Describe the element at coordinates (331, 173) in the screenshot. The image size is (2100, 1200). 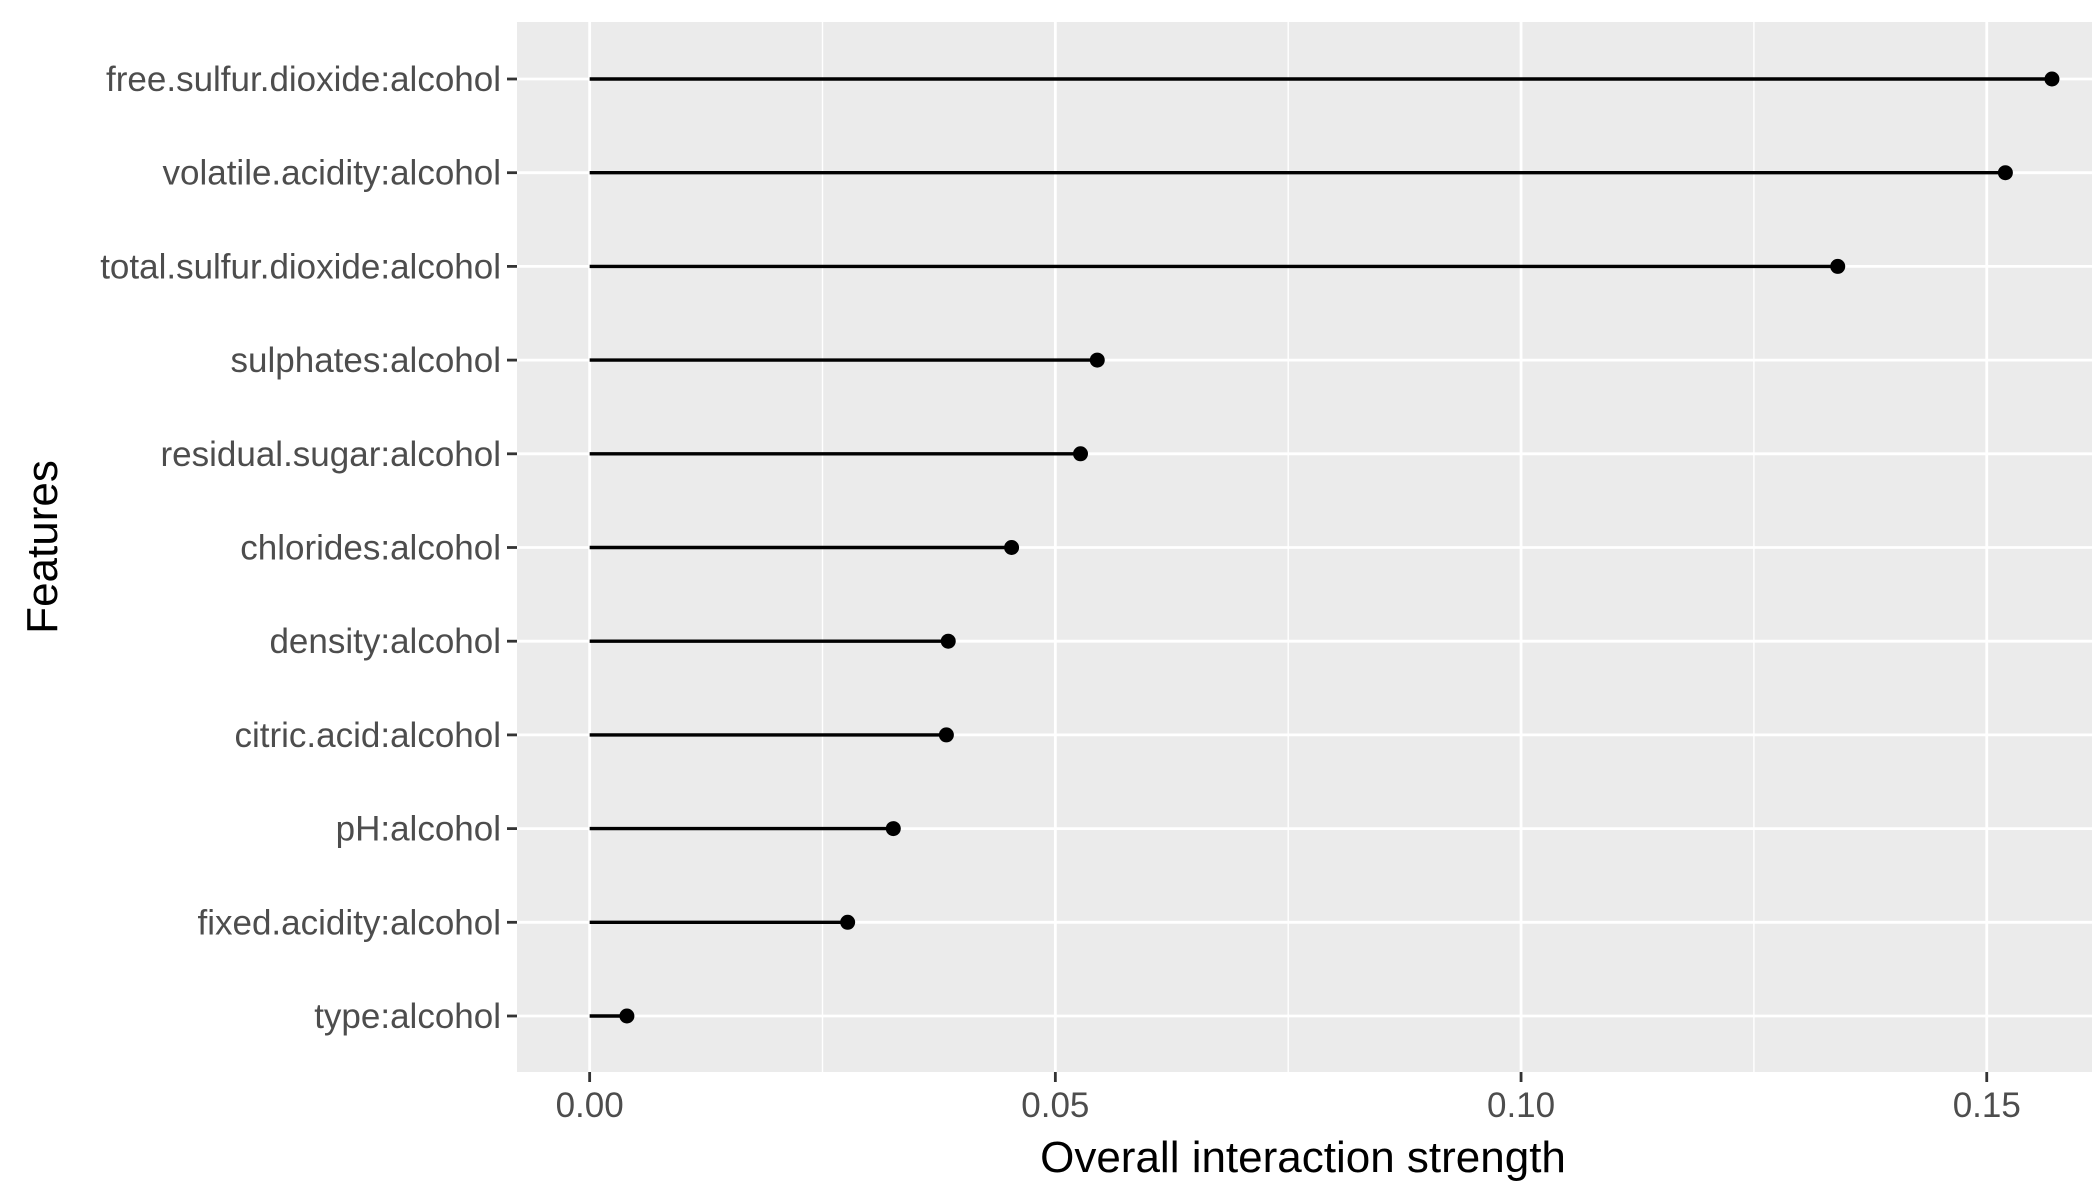
I see `y-tick-label: volatile.acidity:alcohol` at that location.